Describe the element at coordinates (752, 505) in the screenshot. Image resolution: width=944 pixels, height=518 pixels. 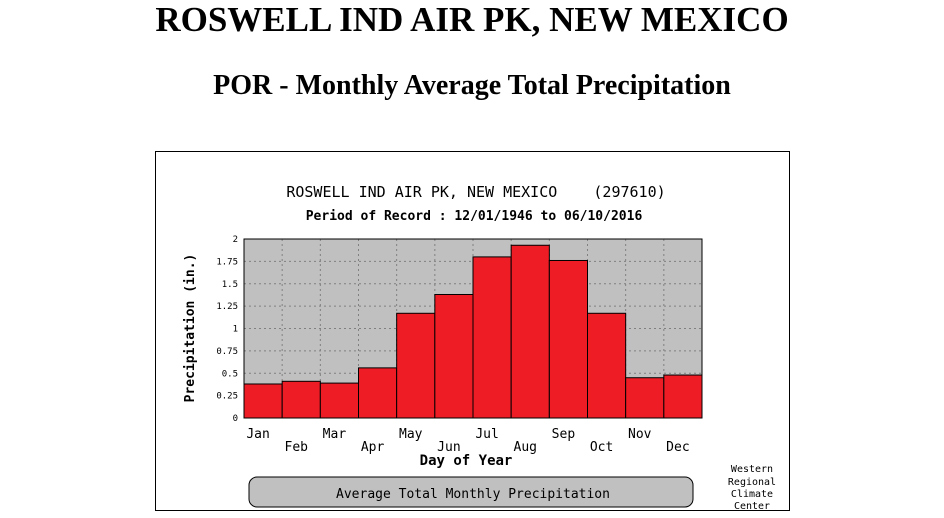
I see `credit-line: Center` at that location.